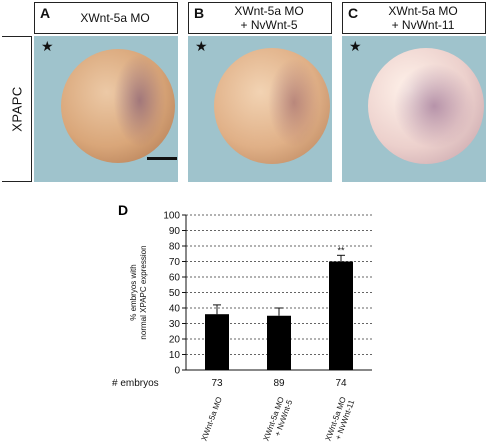  What do you see at coordinates (279, 383) in the screenshot?
I see `embryo-count: 89` at bounding box center [279, 383].